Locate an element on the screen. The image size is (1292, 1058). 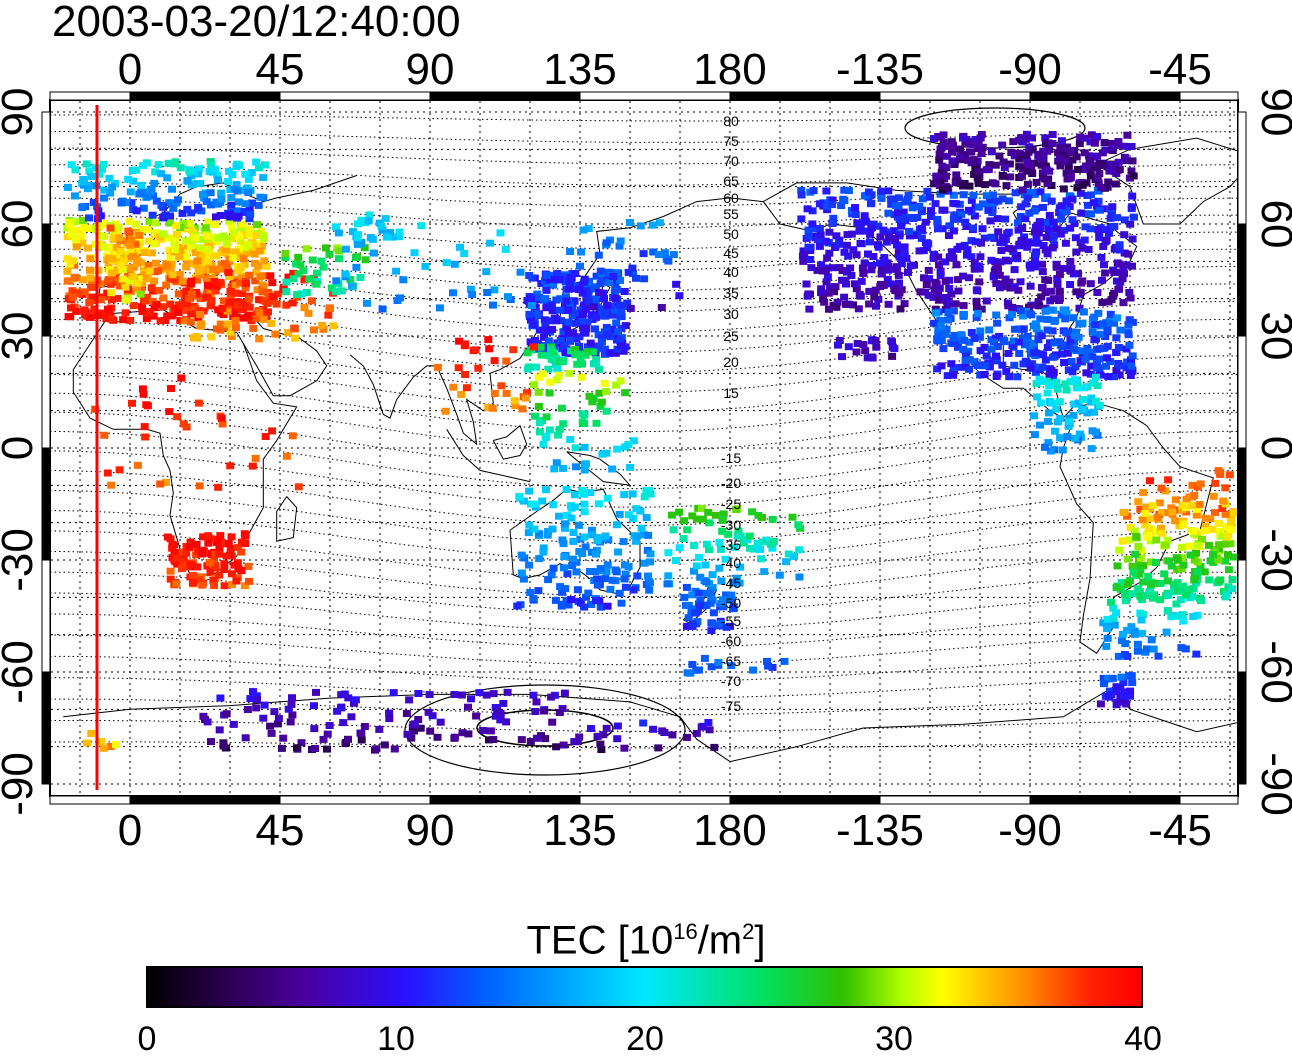
maglat-label: 45 is located at coordinates (731, 253).